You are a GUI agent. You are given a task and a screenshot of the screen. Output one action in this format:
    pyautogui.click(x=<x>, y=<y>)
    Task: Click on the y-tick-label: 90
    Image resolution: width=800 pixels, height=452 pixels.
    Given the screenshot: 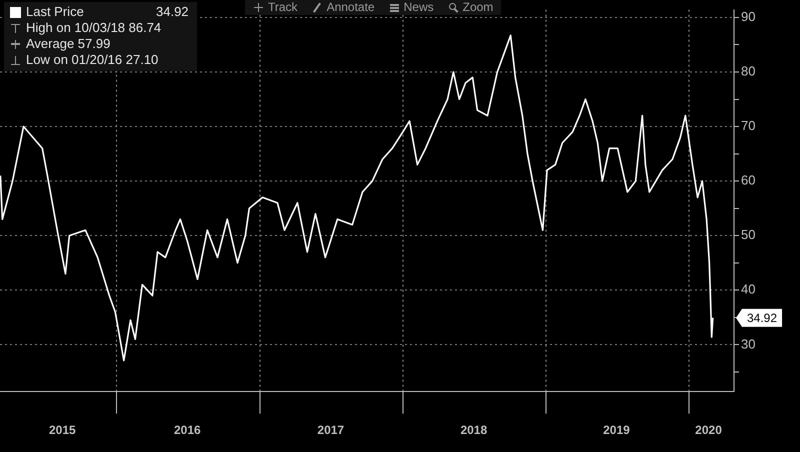 What is the action you would take?
    pyautogui.click(x=748, y=16)
    